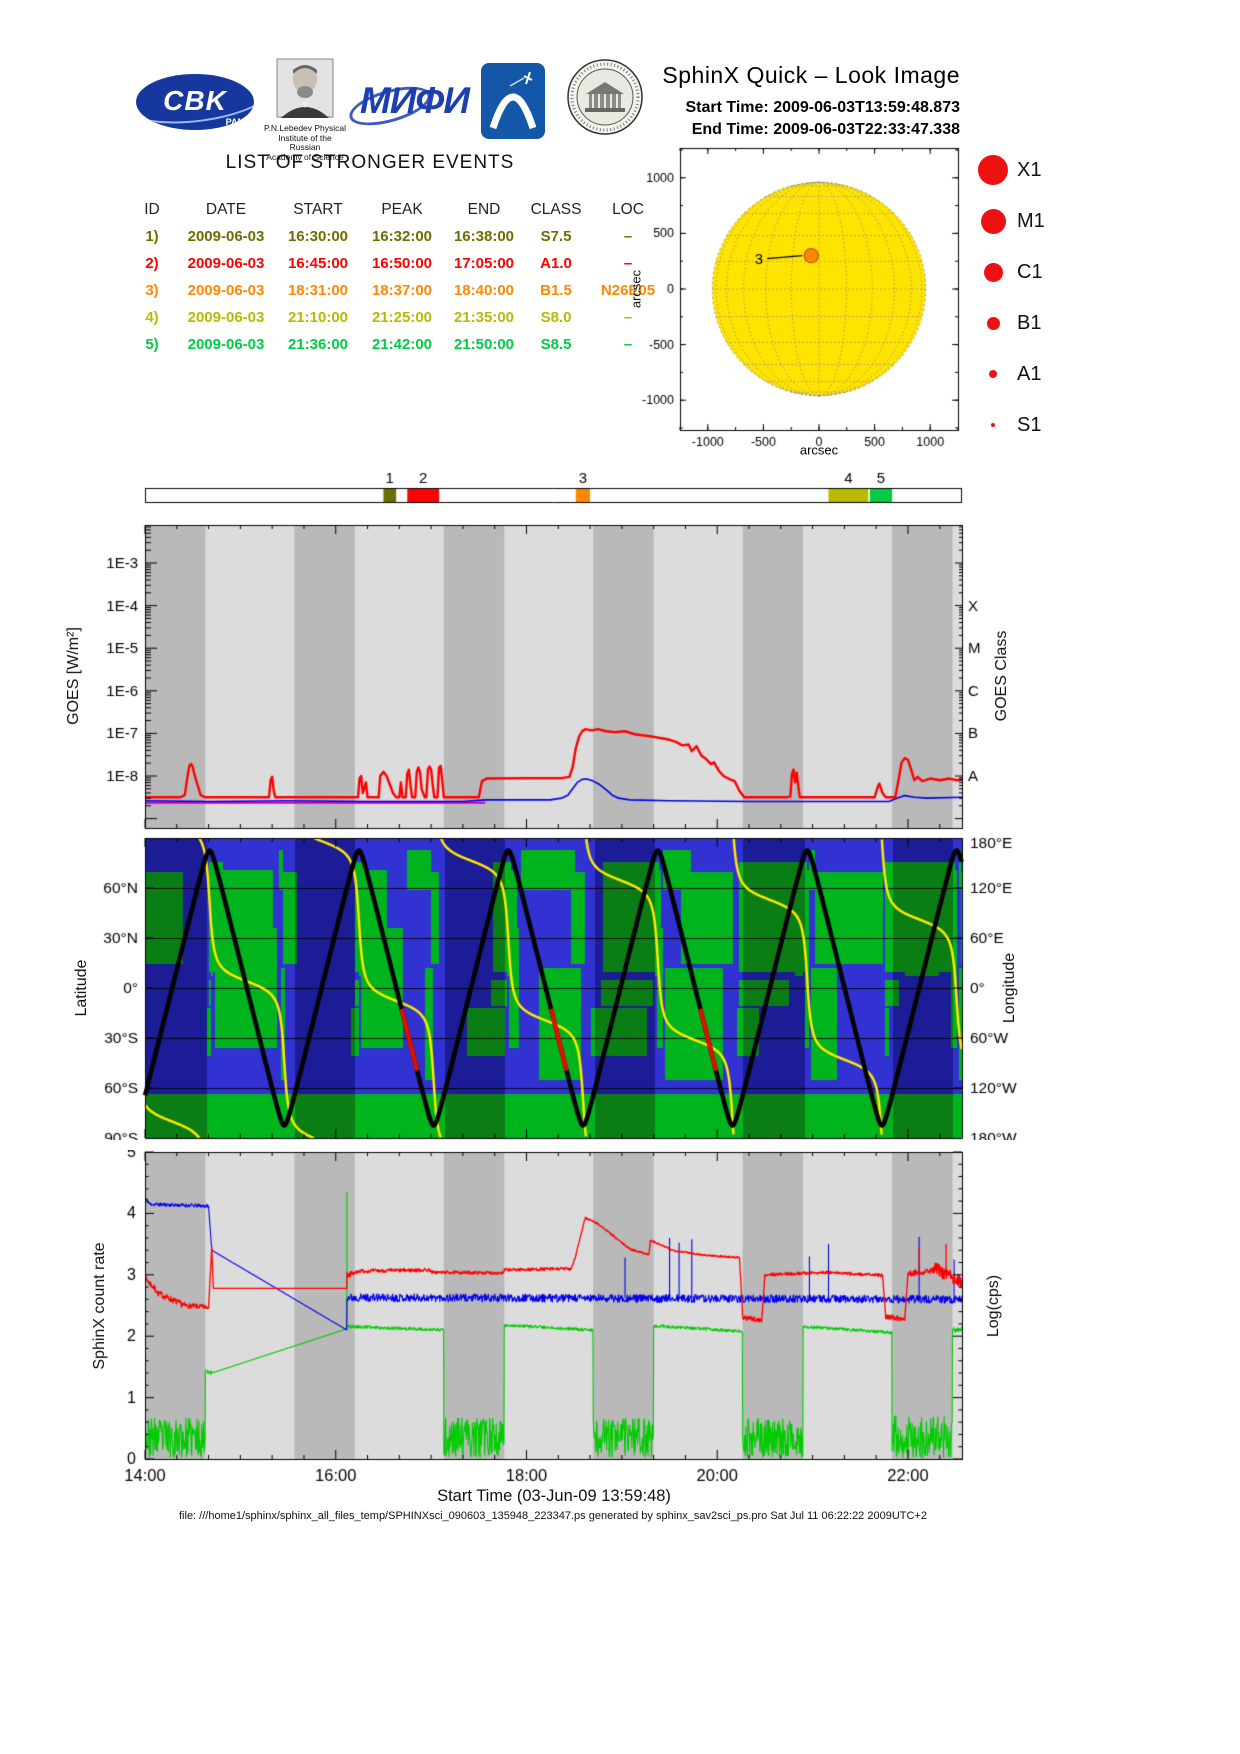 This screenshot has width=1240, height=1754. Describe the element at coordinates (318, 236) in the screenshot. I see `event-start: 16:30:00` at that location.